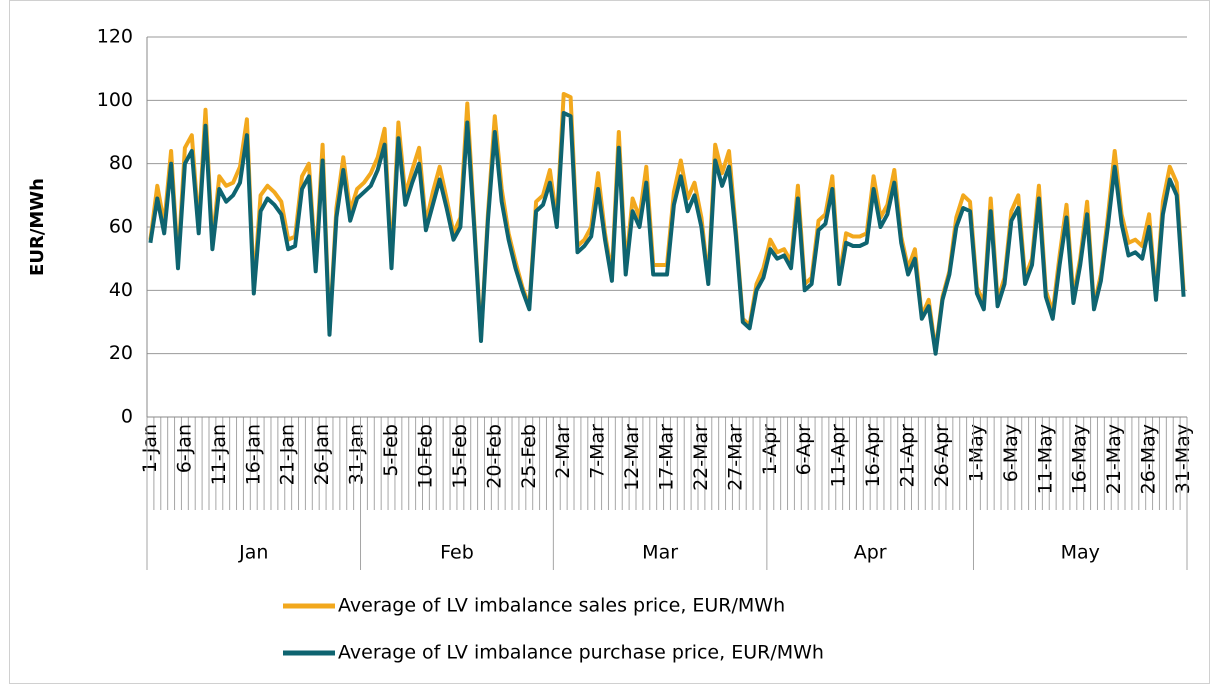  I want to click on y-tick-label: 80, so click(121, 163).